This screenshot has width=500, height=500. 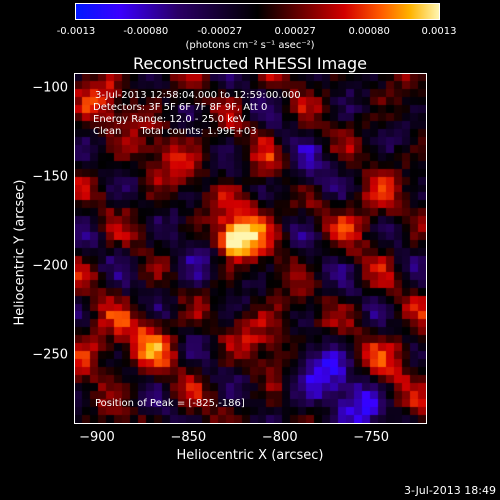 I want to click on chart-title: Reconstructed RHESSI Image, so click(x=250, y=63).